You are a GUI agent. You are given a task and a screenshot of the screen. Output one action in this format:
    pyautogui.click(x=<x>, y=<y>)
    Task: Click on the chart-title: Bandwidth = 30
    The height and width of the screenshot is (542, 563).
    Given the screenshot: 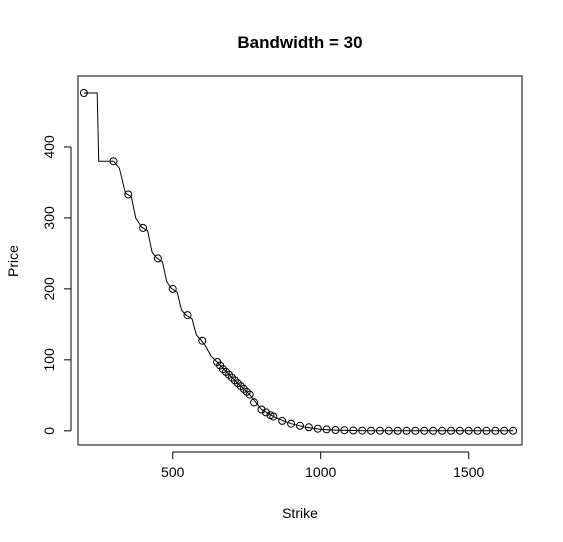 What is the action you would take?
    pyautogui.click(x=299, y=42)
    